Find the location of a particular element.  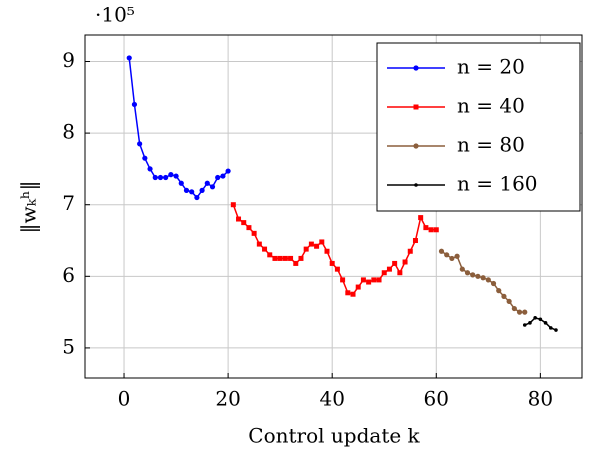

y-tick-label: 6 is located at coordinates (68, 275).